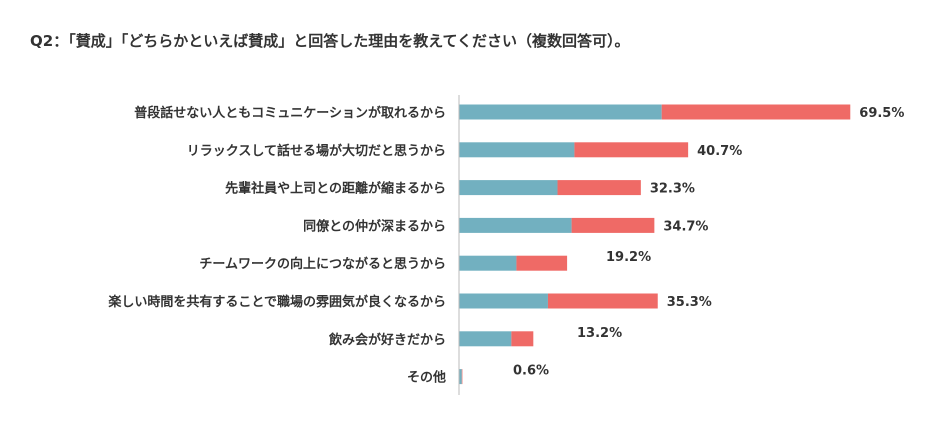  I want to click on category-label-1: 普段話せない人ともコミュニケーションが取れるから, so click(290, 113).